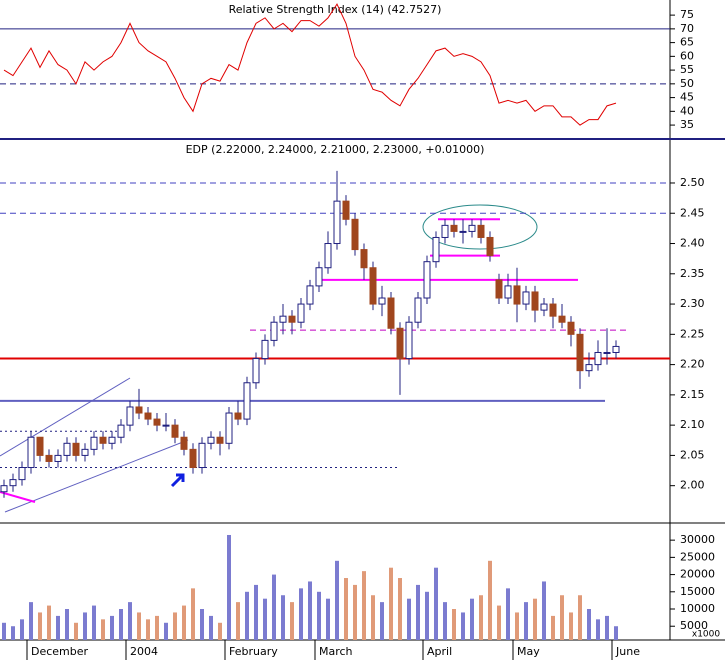 This screenshot has width=725, height=664. I want to click on y-tick-label: 25000, so click(697, 556).